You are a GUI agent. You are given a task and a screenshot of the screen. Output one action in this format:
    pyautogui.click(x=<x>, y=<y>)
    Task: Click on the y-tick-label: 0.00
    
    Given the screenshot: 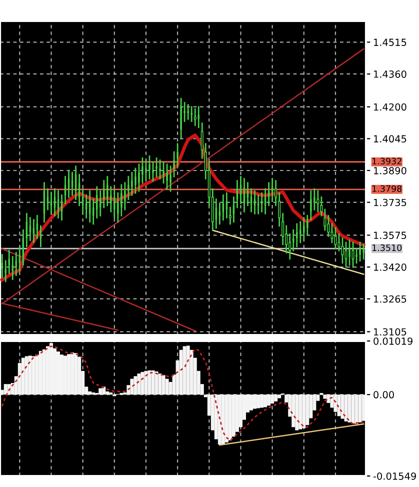 What is the action you would take?
    pyautogui.click(x=384, y=394)
    